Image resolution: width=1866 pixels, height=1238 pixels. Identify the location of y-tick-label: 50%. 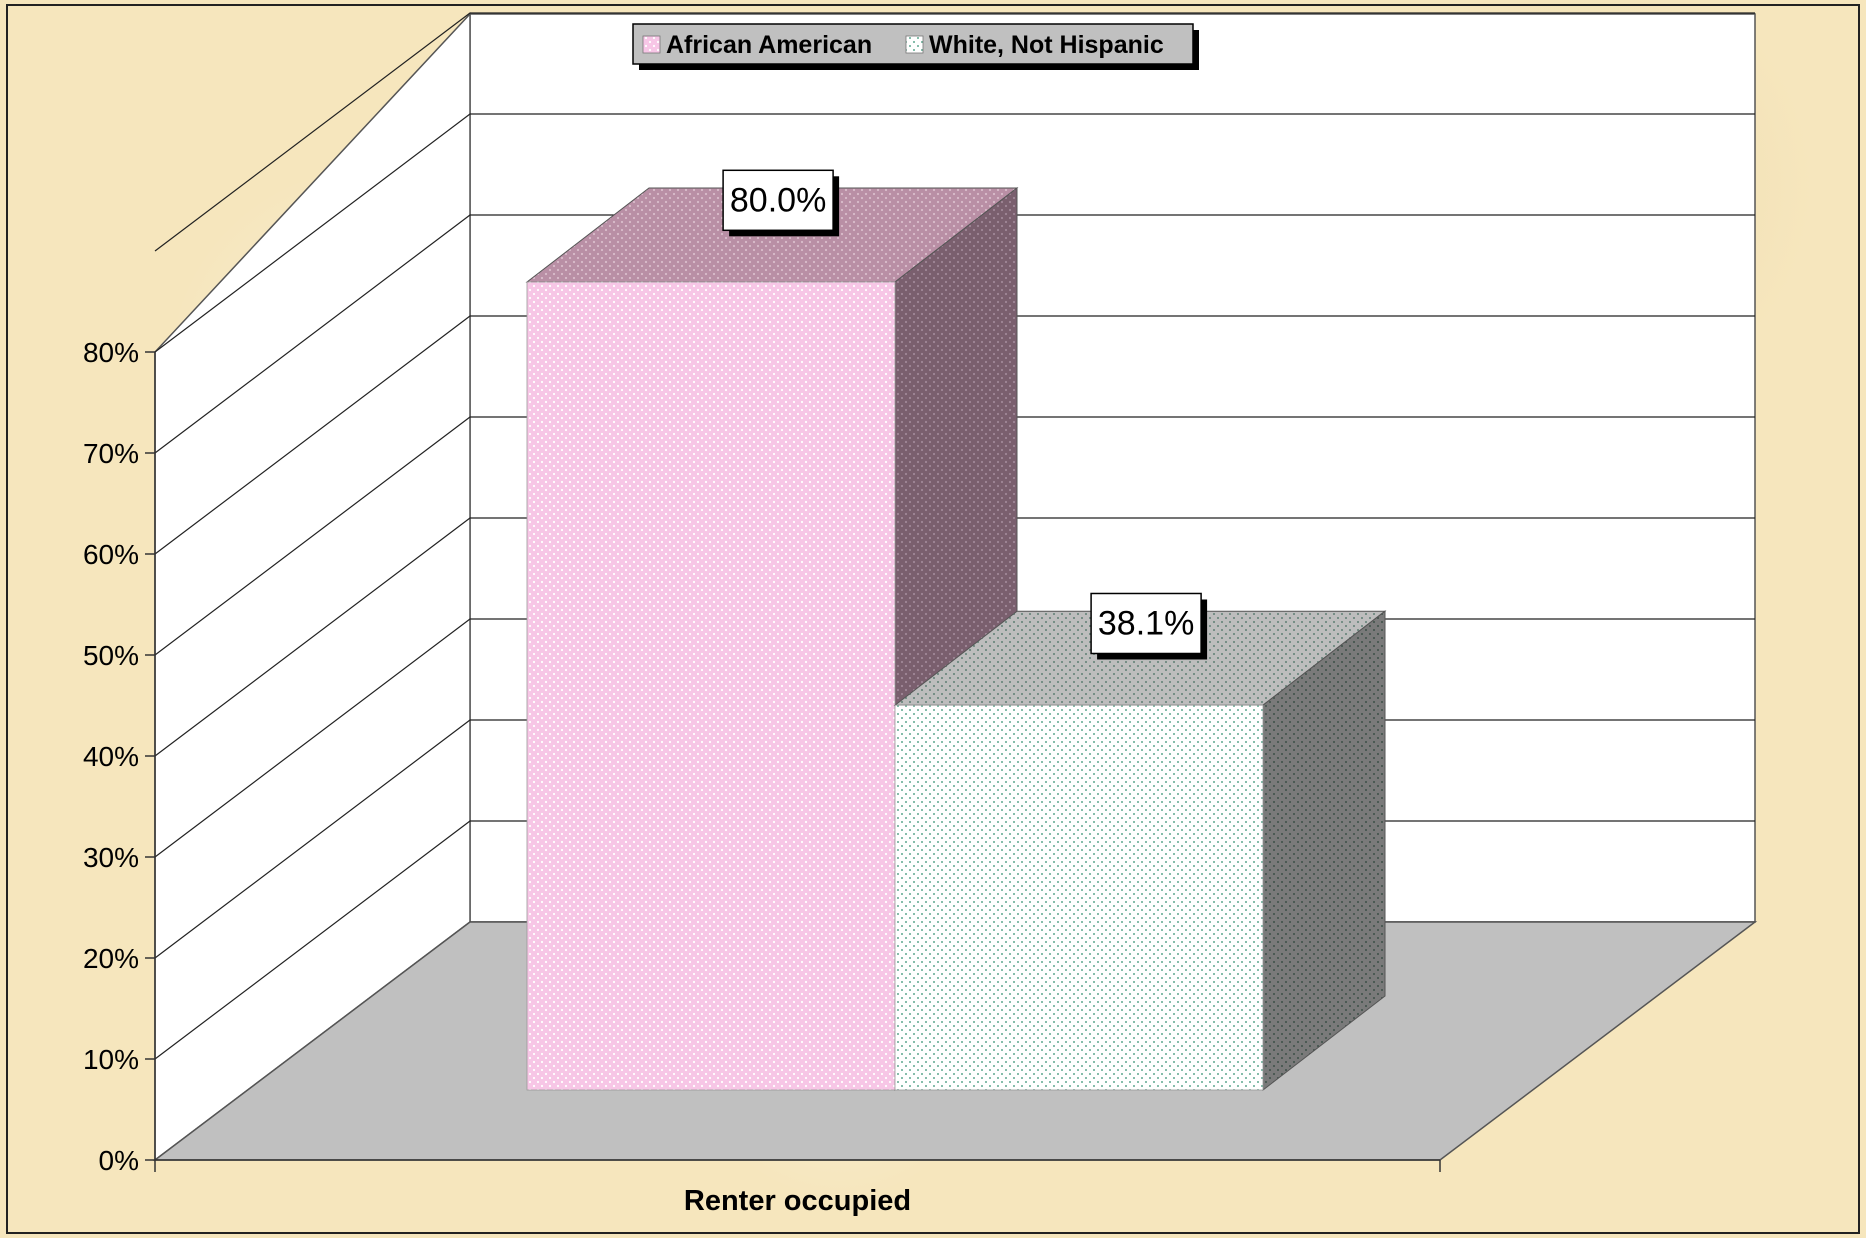
(111, 655).